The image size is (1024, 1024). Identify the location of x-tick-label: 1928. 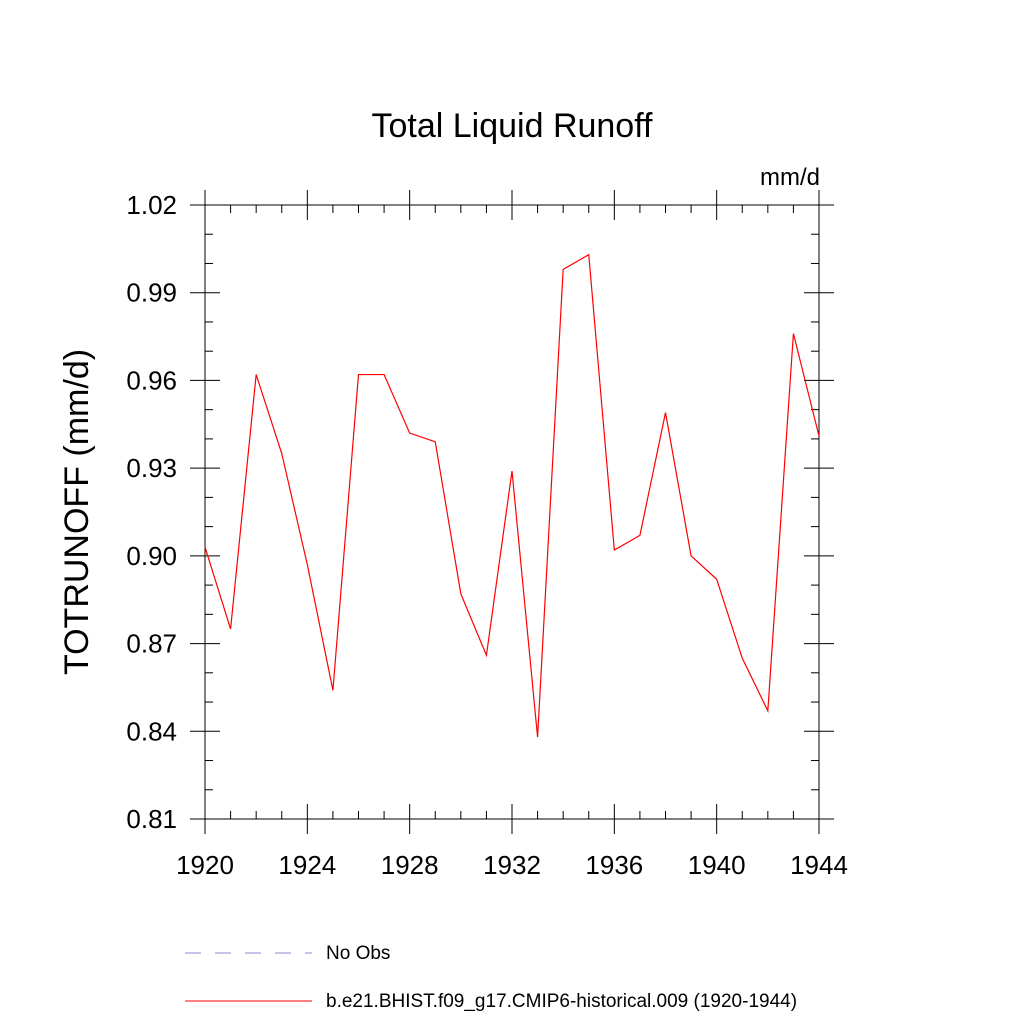
(410, 865).